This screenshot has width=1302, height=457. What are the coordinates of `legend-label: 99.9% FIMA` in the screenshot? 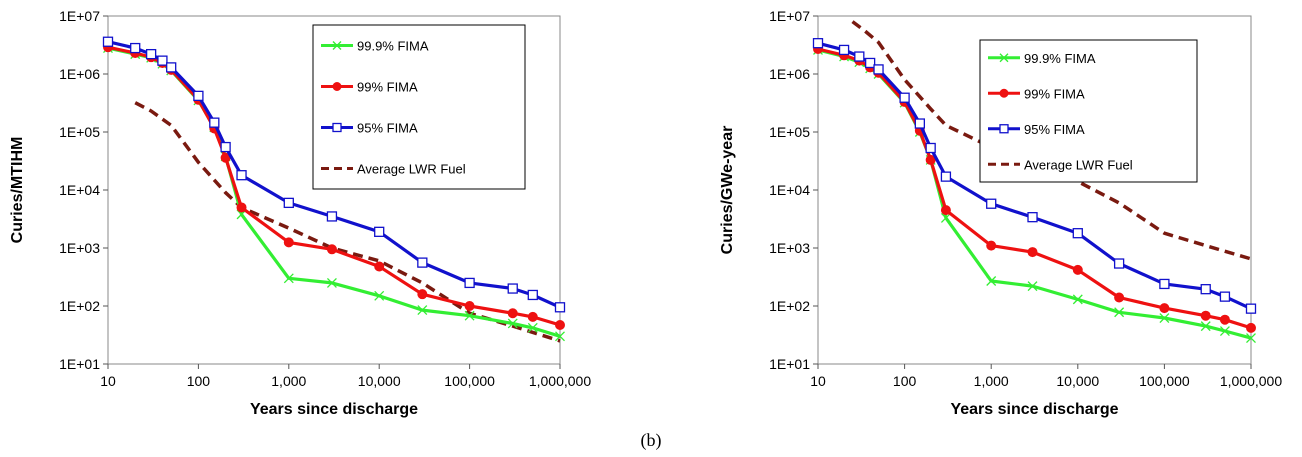 It's located at (393, 46).